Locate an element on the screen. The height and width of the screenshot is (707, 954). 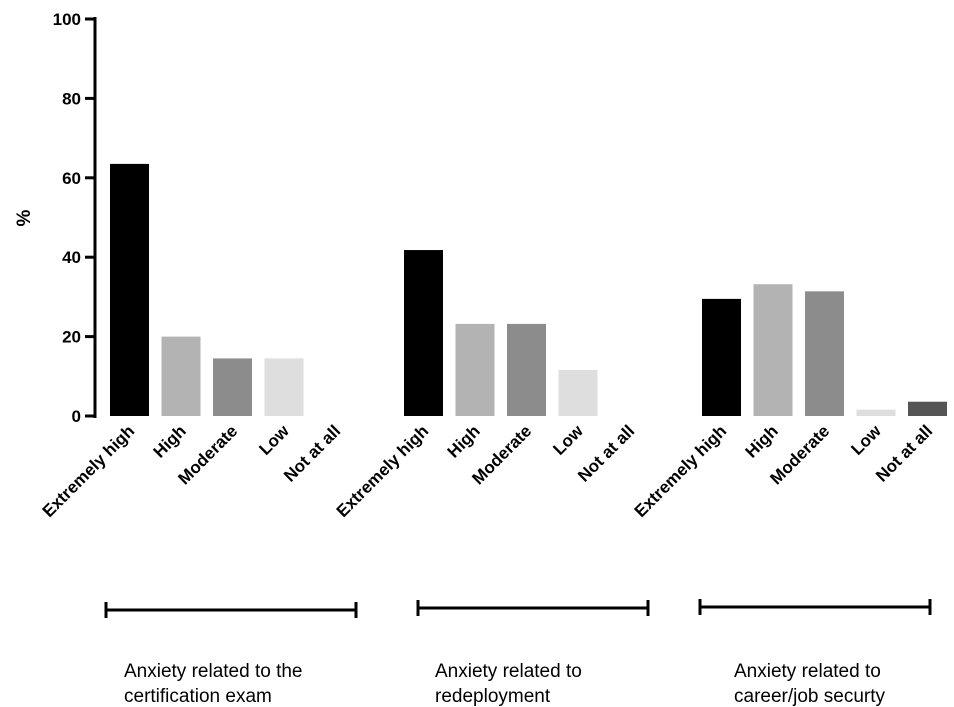
y-axis-title: % is located at coordinates (24, 217).